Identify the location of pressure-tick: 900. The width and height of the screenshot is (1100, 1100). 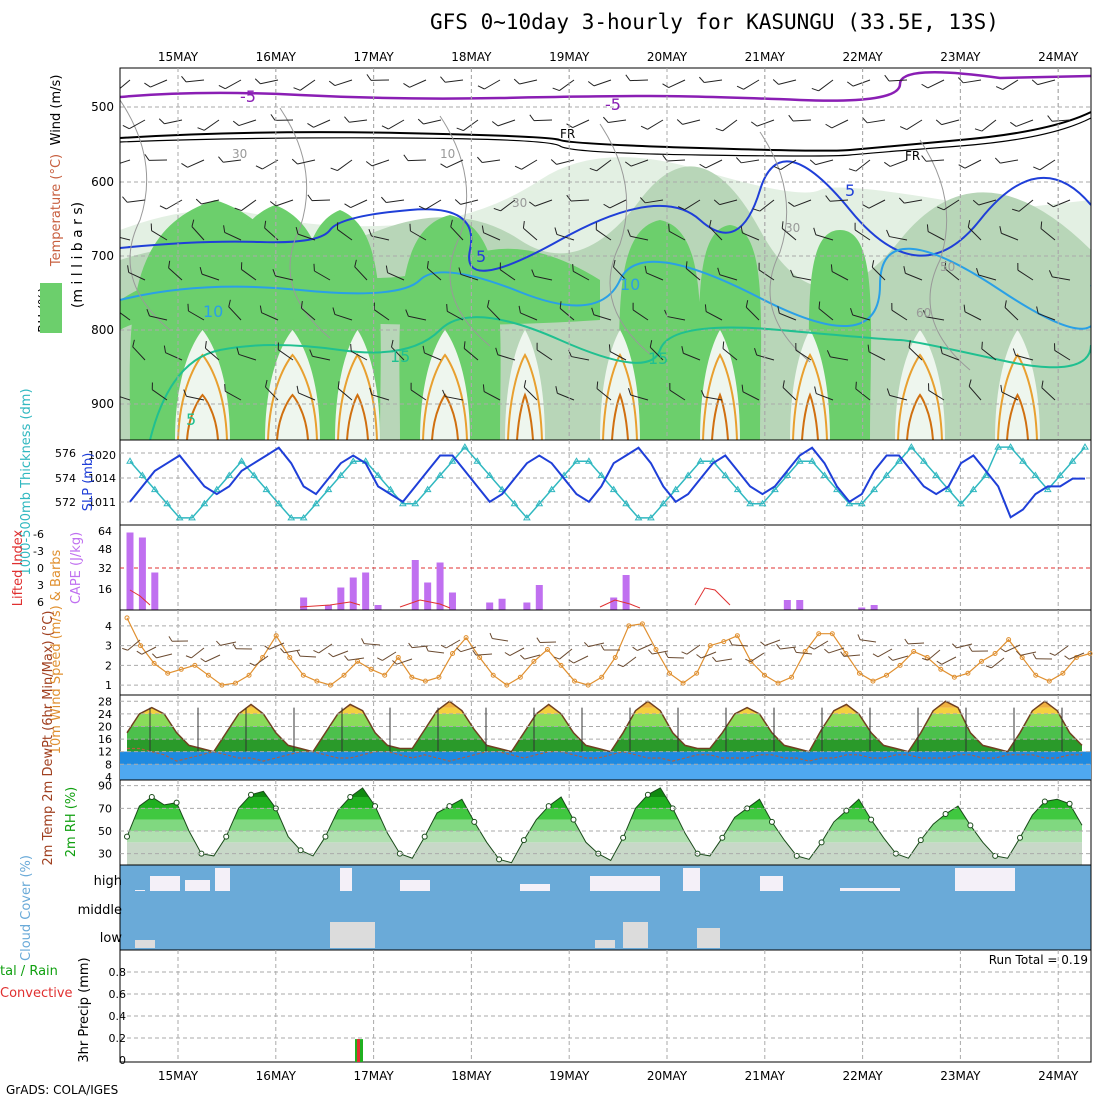
(102, 404).